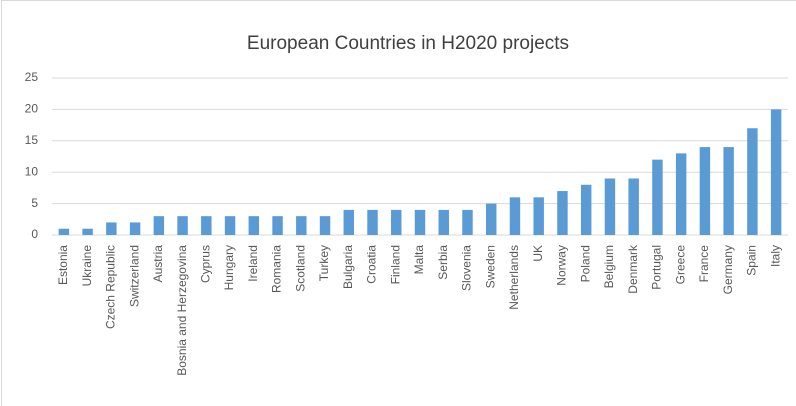 This screenshot has height=406, width=796. What do you see at coordinates (704, 264) in the screenshot?
I see `x-tick-label: France` at bounding box center [704, 264].